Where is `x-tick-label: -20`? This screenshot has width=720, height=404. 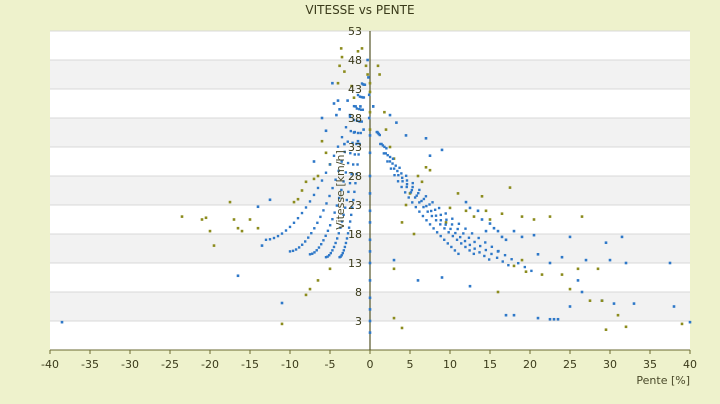 x-tick-label: -20 is located at coordinates (210, 364).